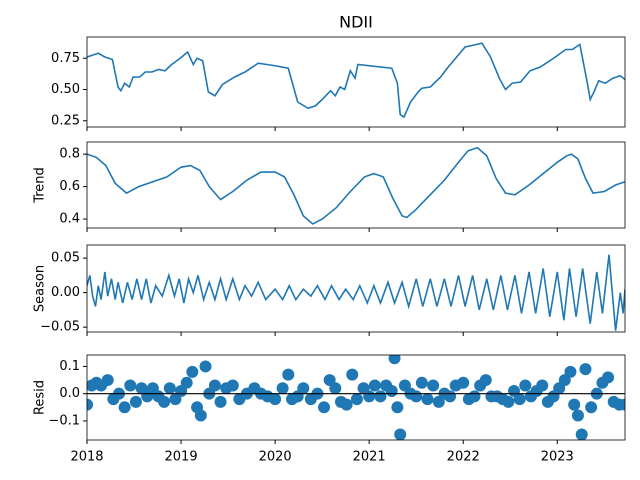  I want to click on y-tick-label: 0.0, so click(69, 393).